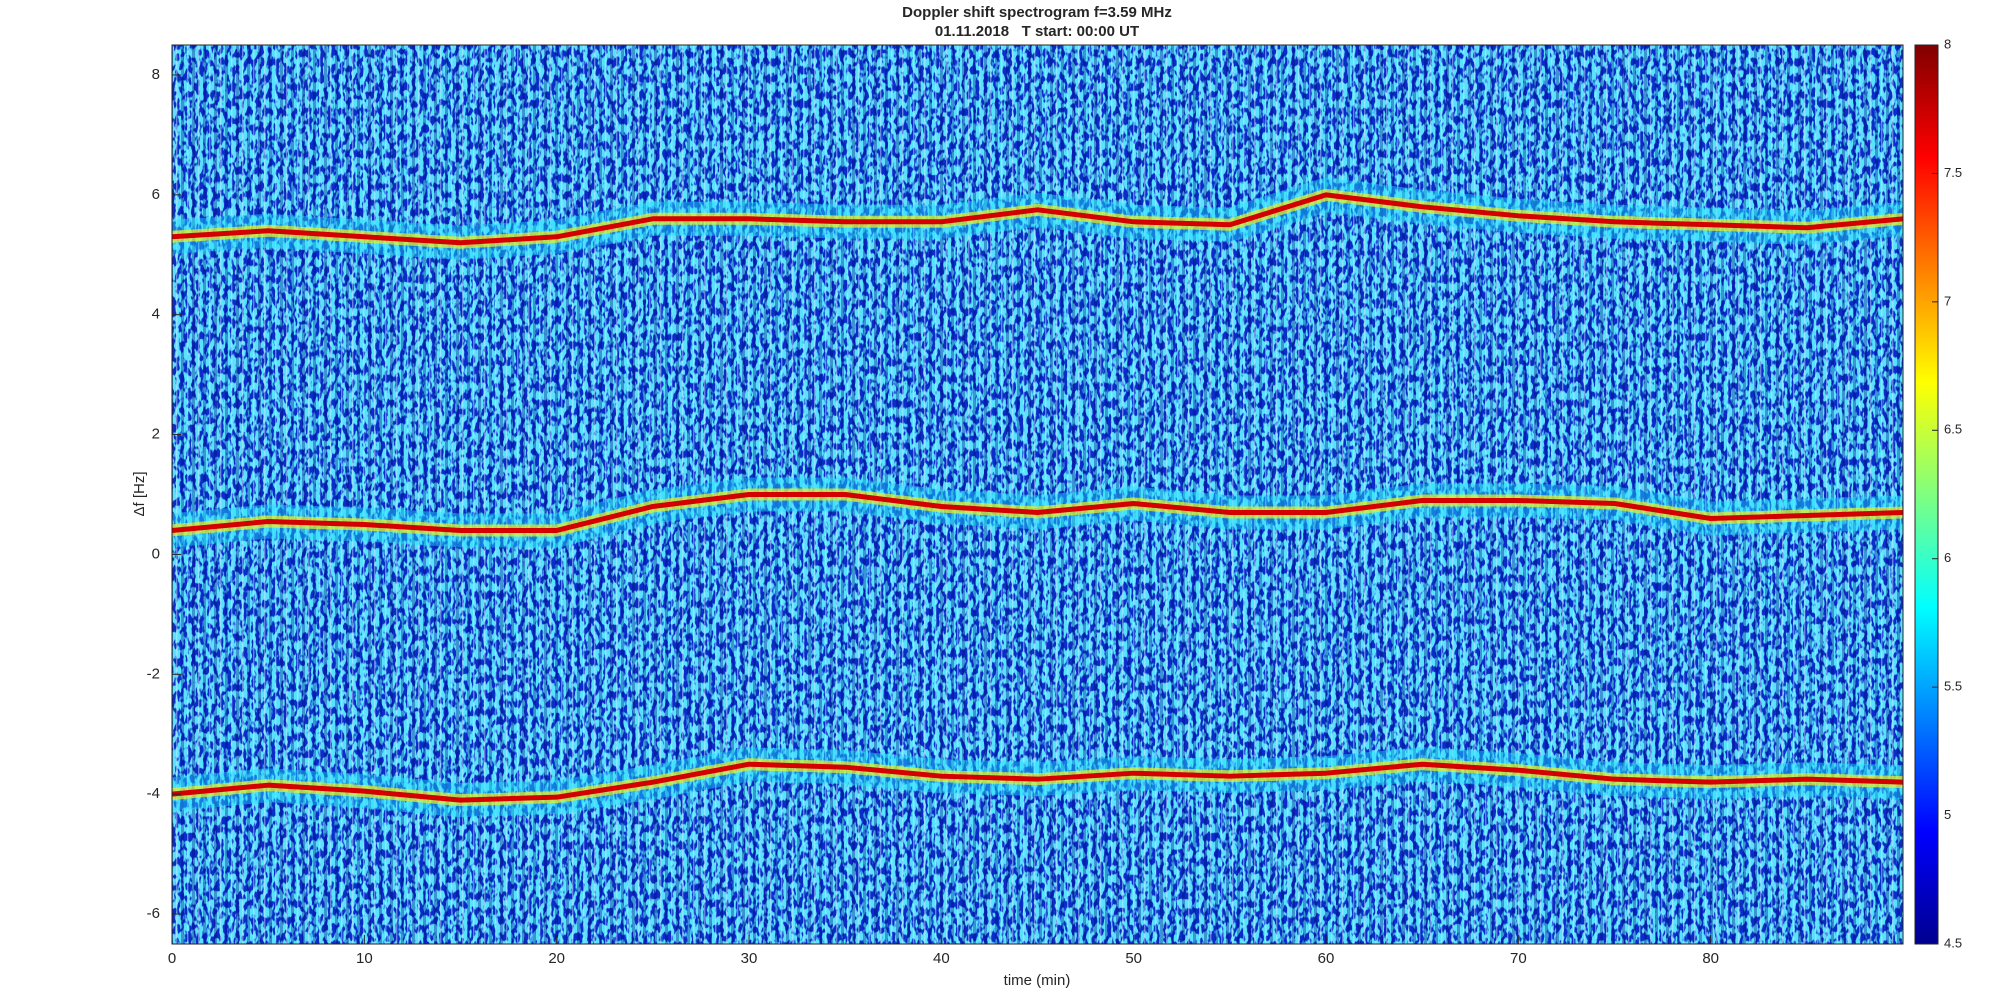 The width and height of the screenshot is (2000, 1003). Describe the element at coordinates (172, 958) in the screenshot. I see `x-tick-label: 0` at that location.